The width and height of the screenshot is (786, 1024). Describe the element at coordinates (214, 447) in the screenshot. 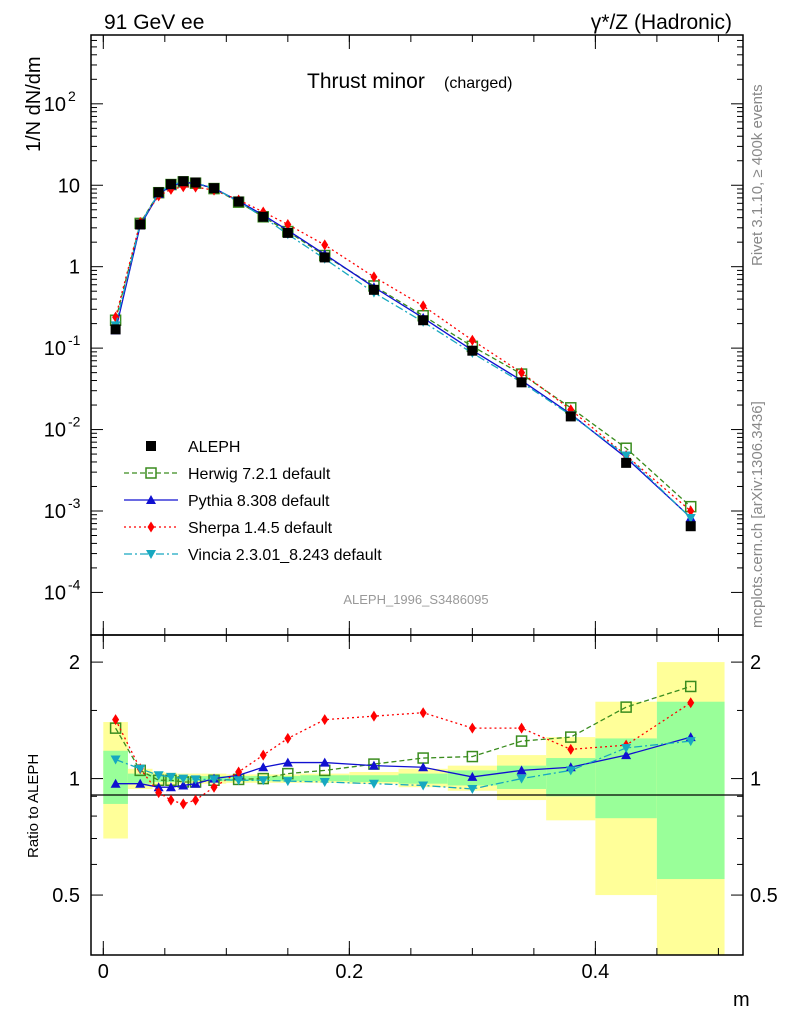

I see `legend-label: ALEPH` at that location.